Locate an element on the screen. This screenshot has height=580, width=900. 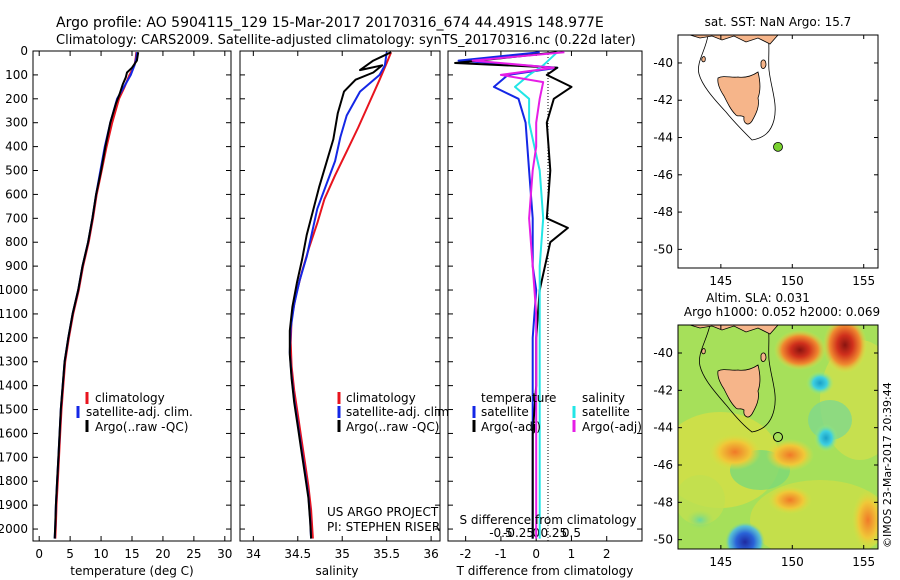
top-scale-label: 0.25 is located at coordinates (553, 533).